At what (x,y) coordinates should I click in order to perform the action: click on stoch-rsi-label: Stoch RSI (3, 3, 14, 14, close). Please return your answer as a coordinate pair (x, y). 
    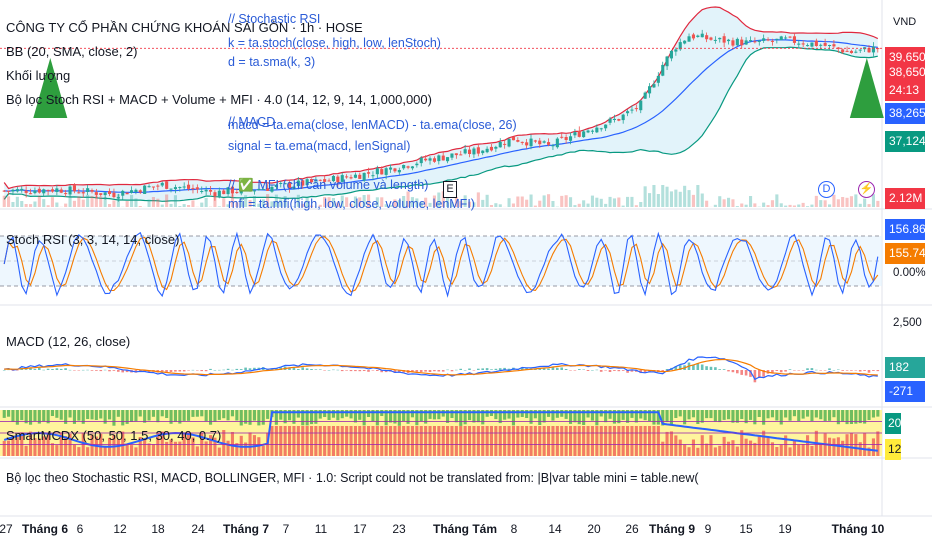
    Looking at the image, I should click on (93, 239).